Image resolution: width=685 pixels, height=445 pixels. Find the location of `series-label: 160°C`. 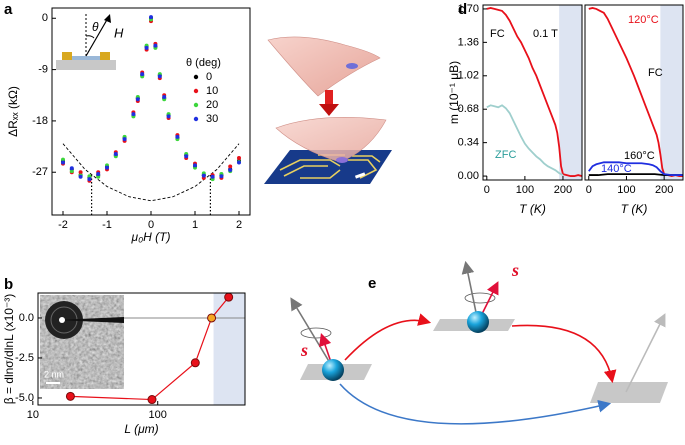

series-label: 160°C is located at coordinates (639, 156).